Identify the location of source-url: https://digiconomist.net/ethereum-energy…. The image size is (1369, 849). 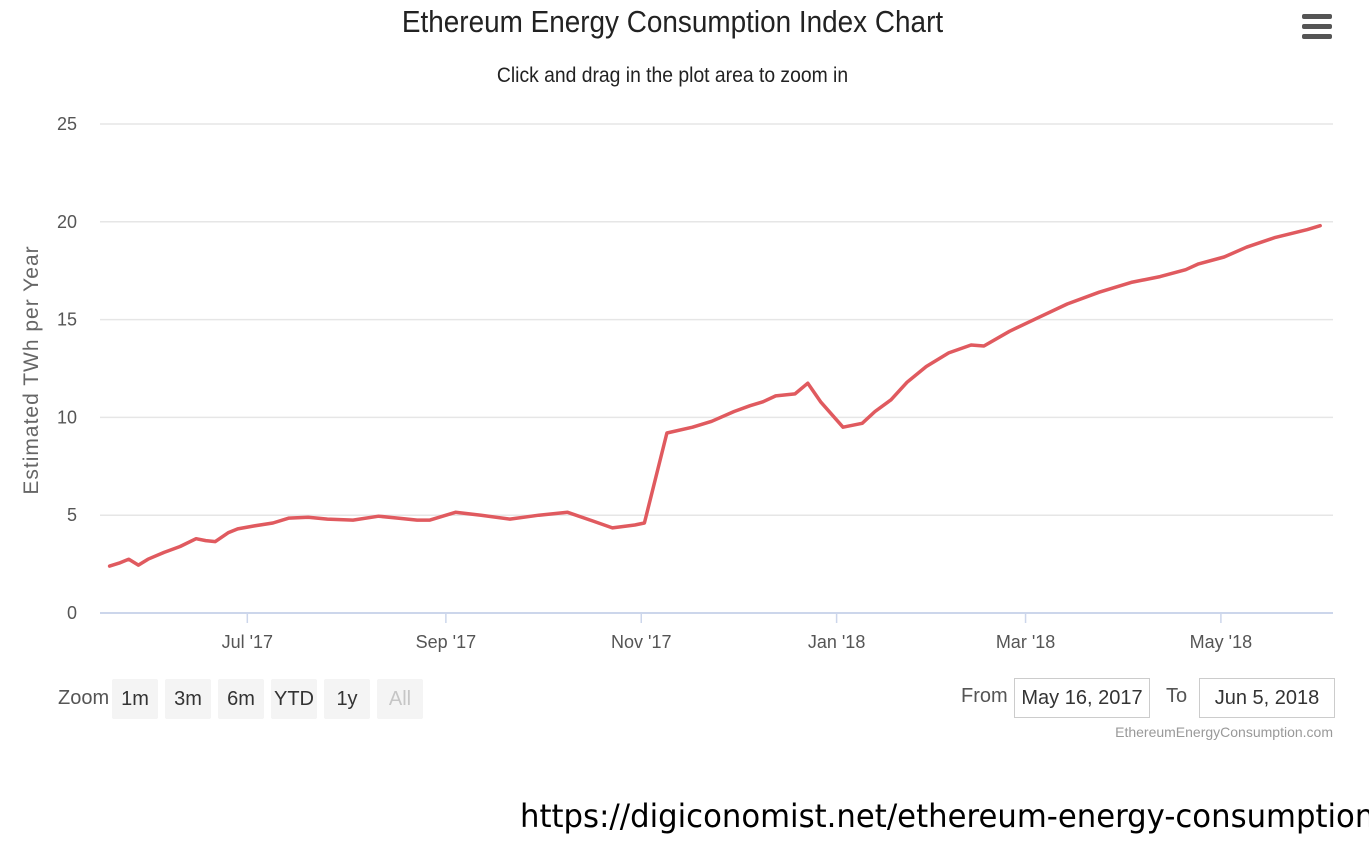
(944, 816).